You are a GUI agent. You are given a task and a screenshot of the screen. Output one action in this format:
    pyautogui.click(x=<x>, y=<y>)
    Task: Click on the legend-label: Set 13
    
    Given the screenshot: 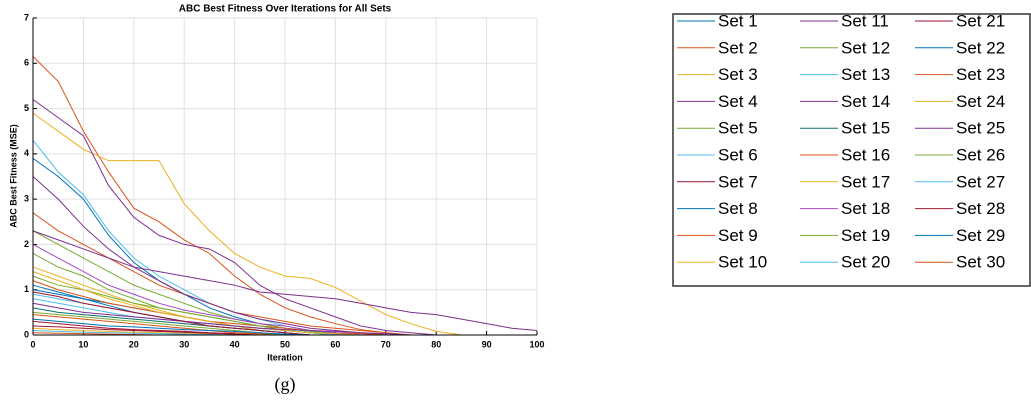 What is the action you would take?
    pyautogui.click(x=865, y=74)
    